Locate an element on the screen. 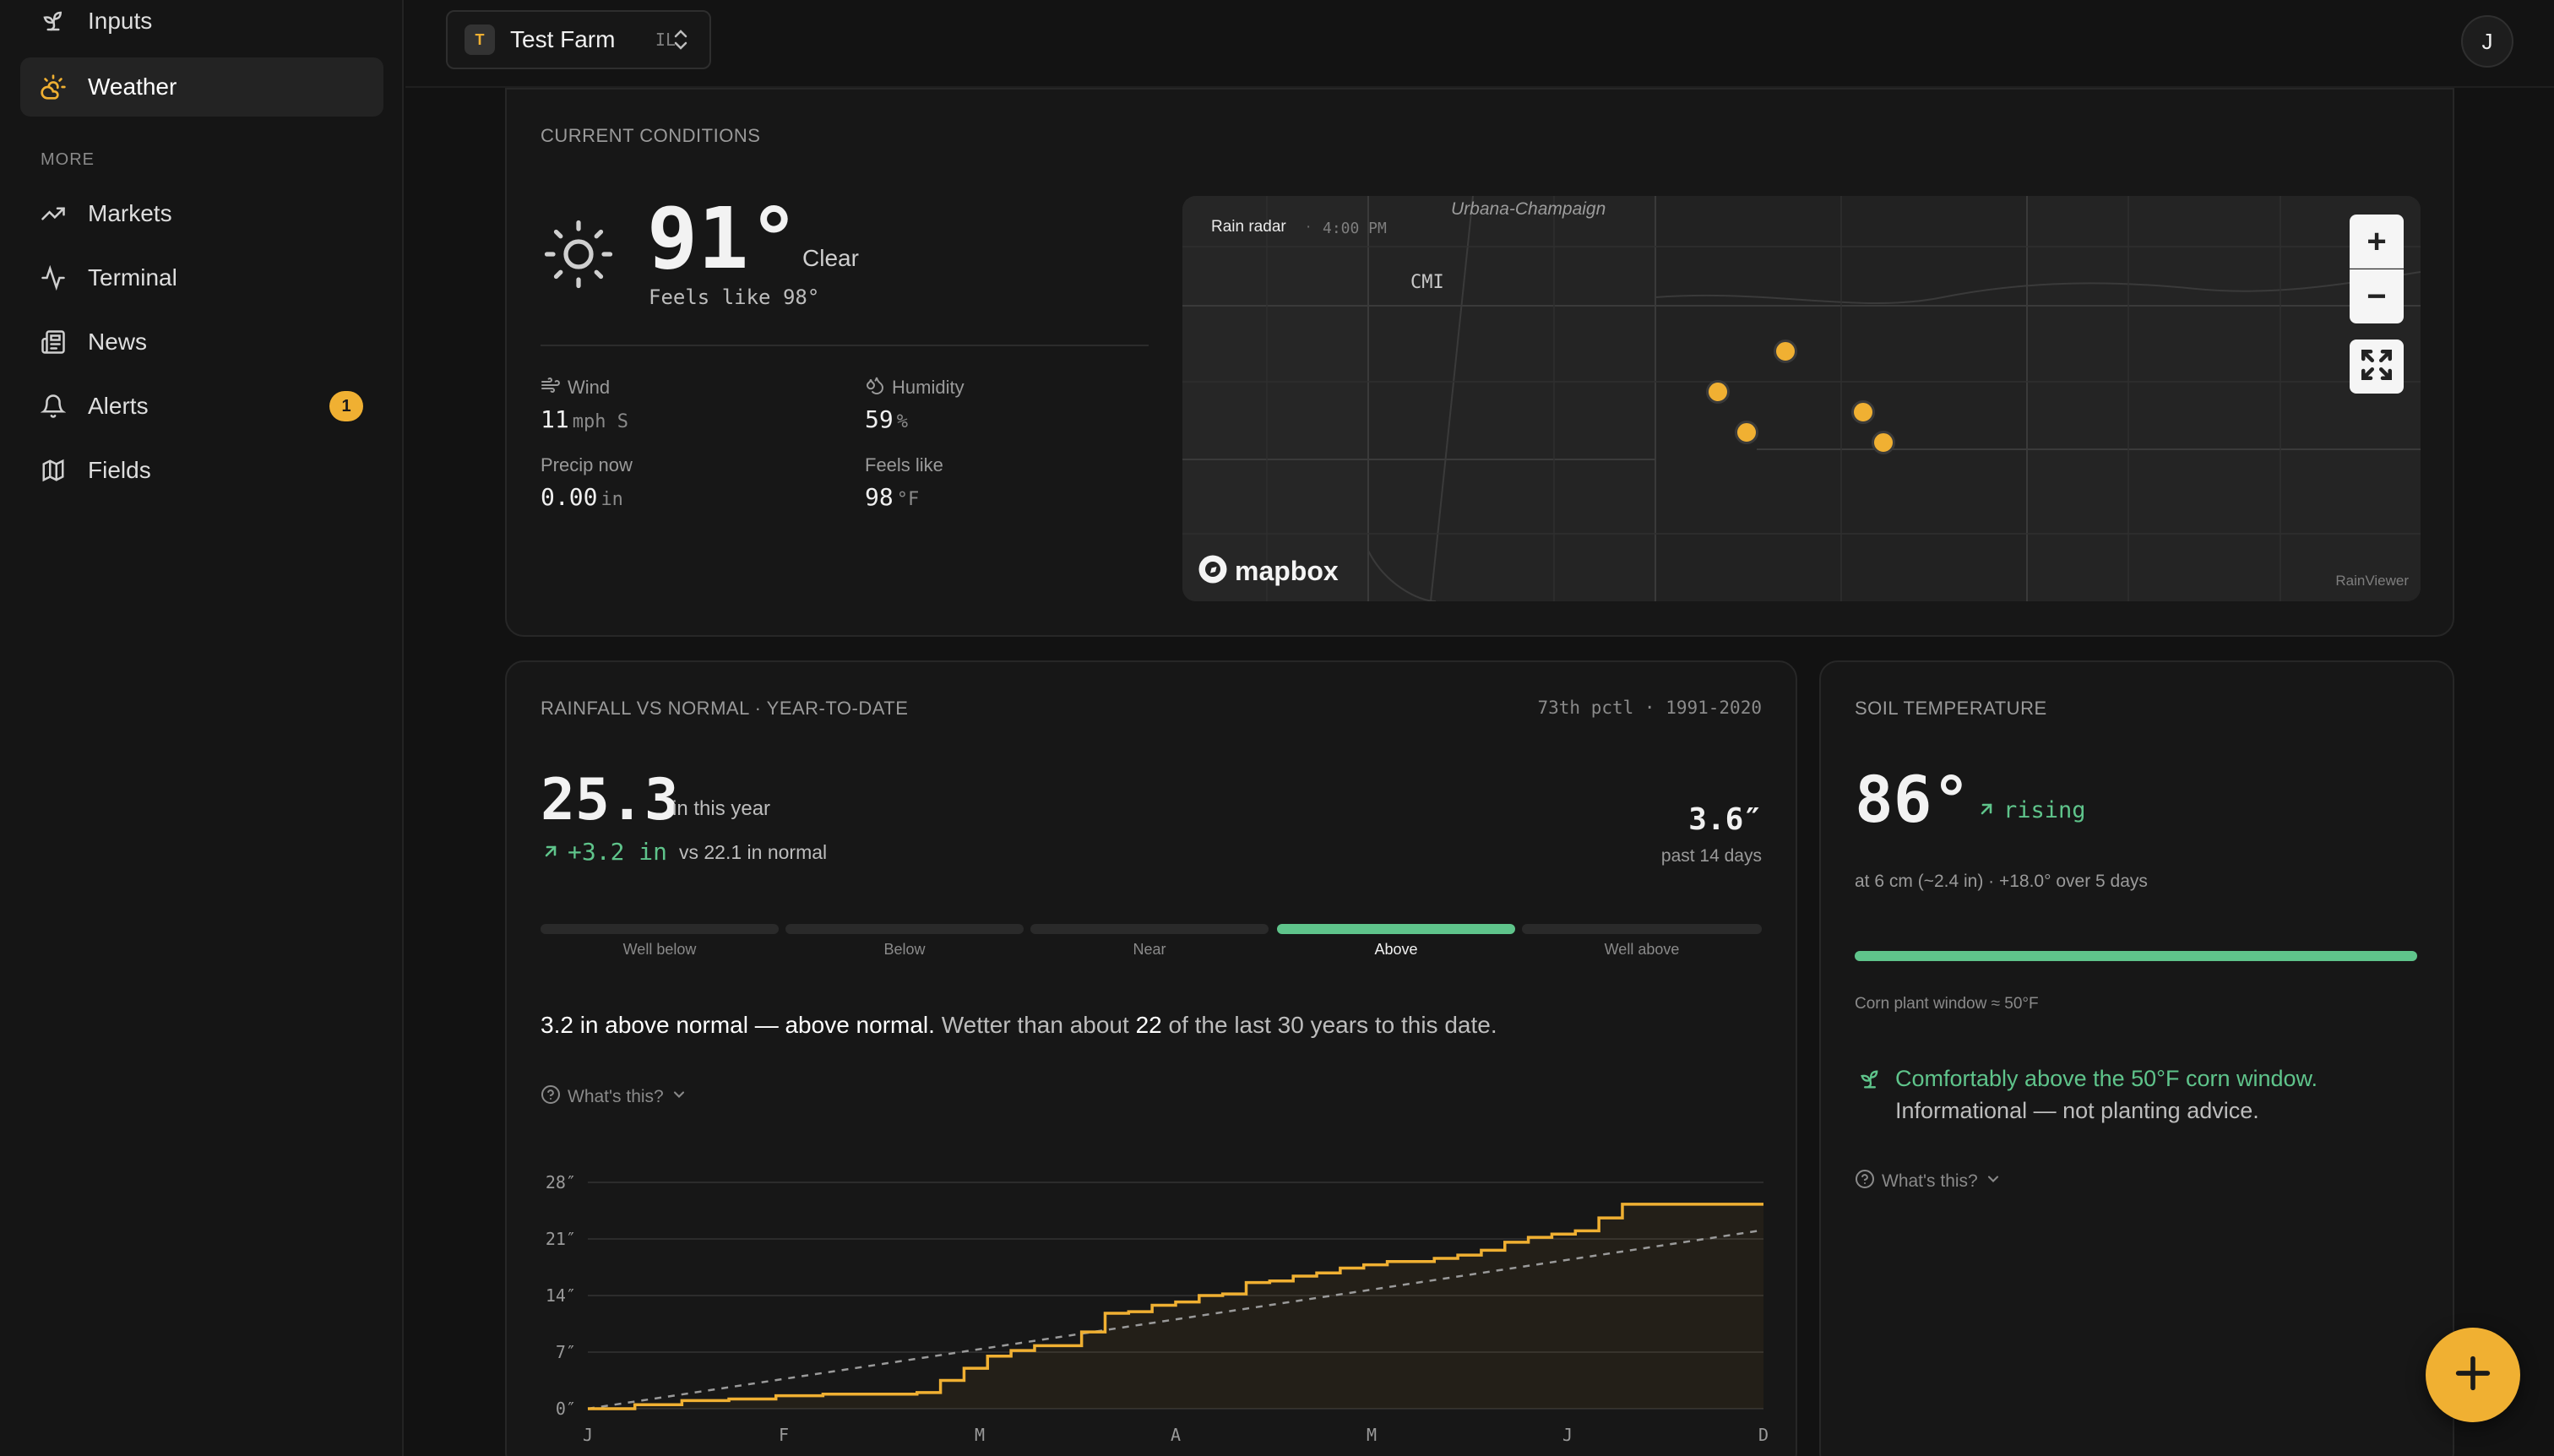  humidity-label: Humidity is located at coordinates (915, 387).